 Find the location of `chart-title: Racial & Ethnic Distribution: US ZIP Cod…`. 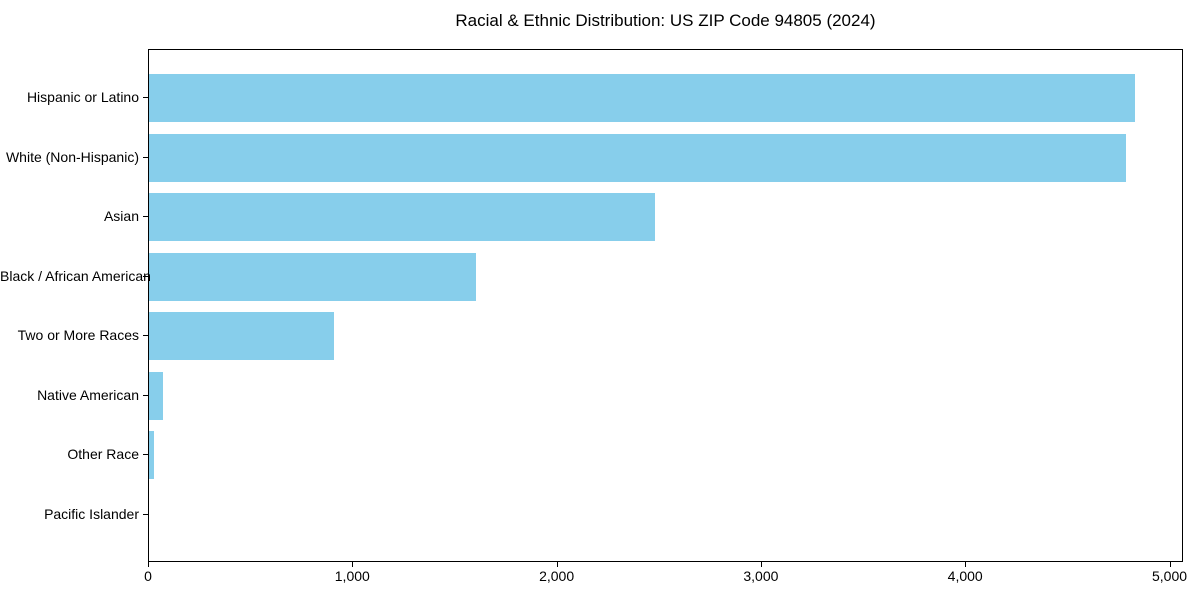

chart-title: Racial & Ethnic Distribution: US ZIP Cod… is located at coordinates (665, 20).